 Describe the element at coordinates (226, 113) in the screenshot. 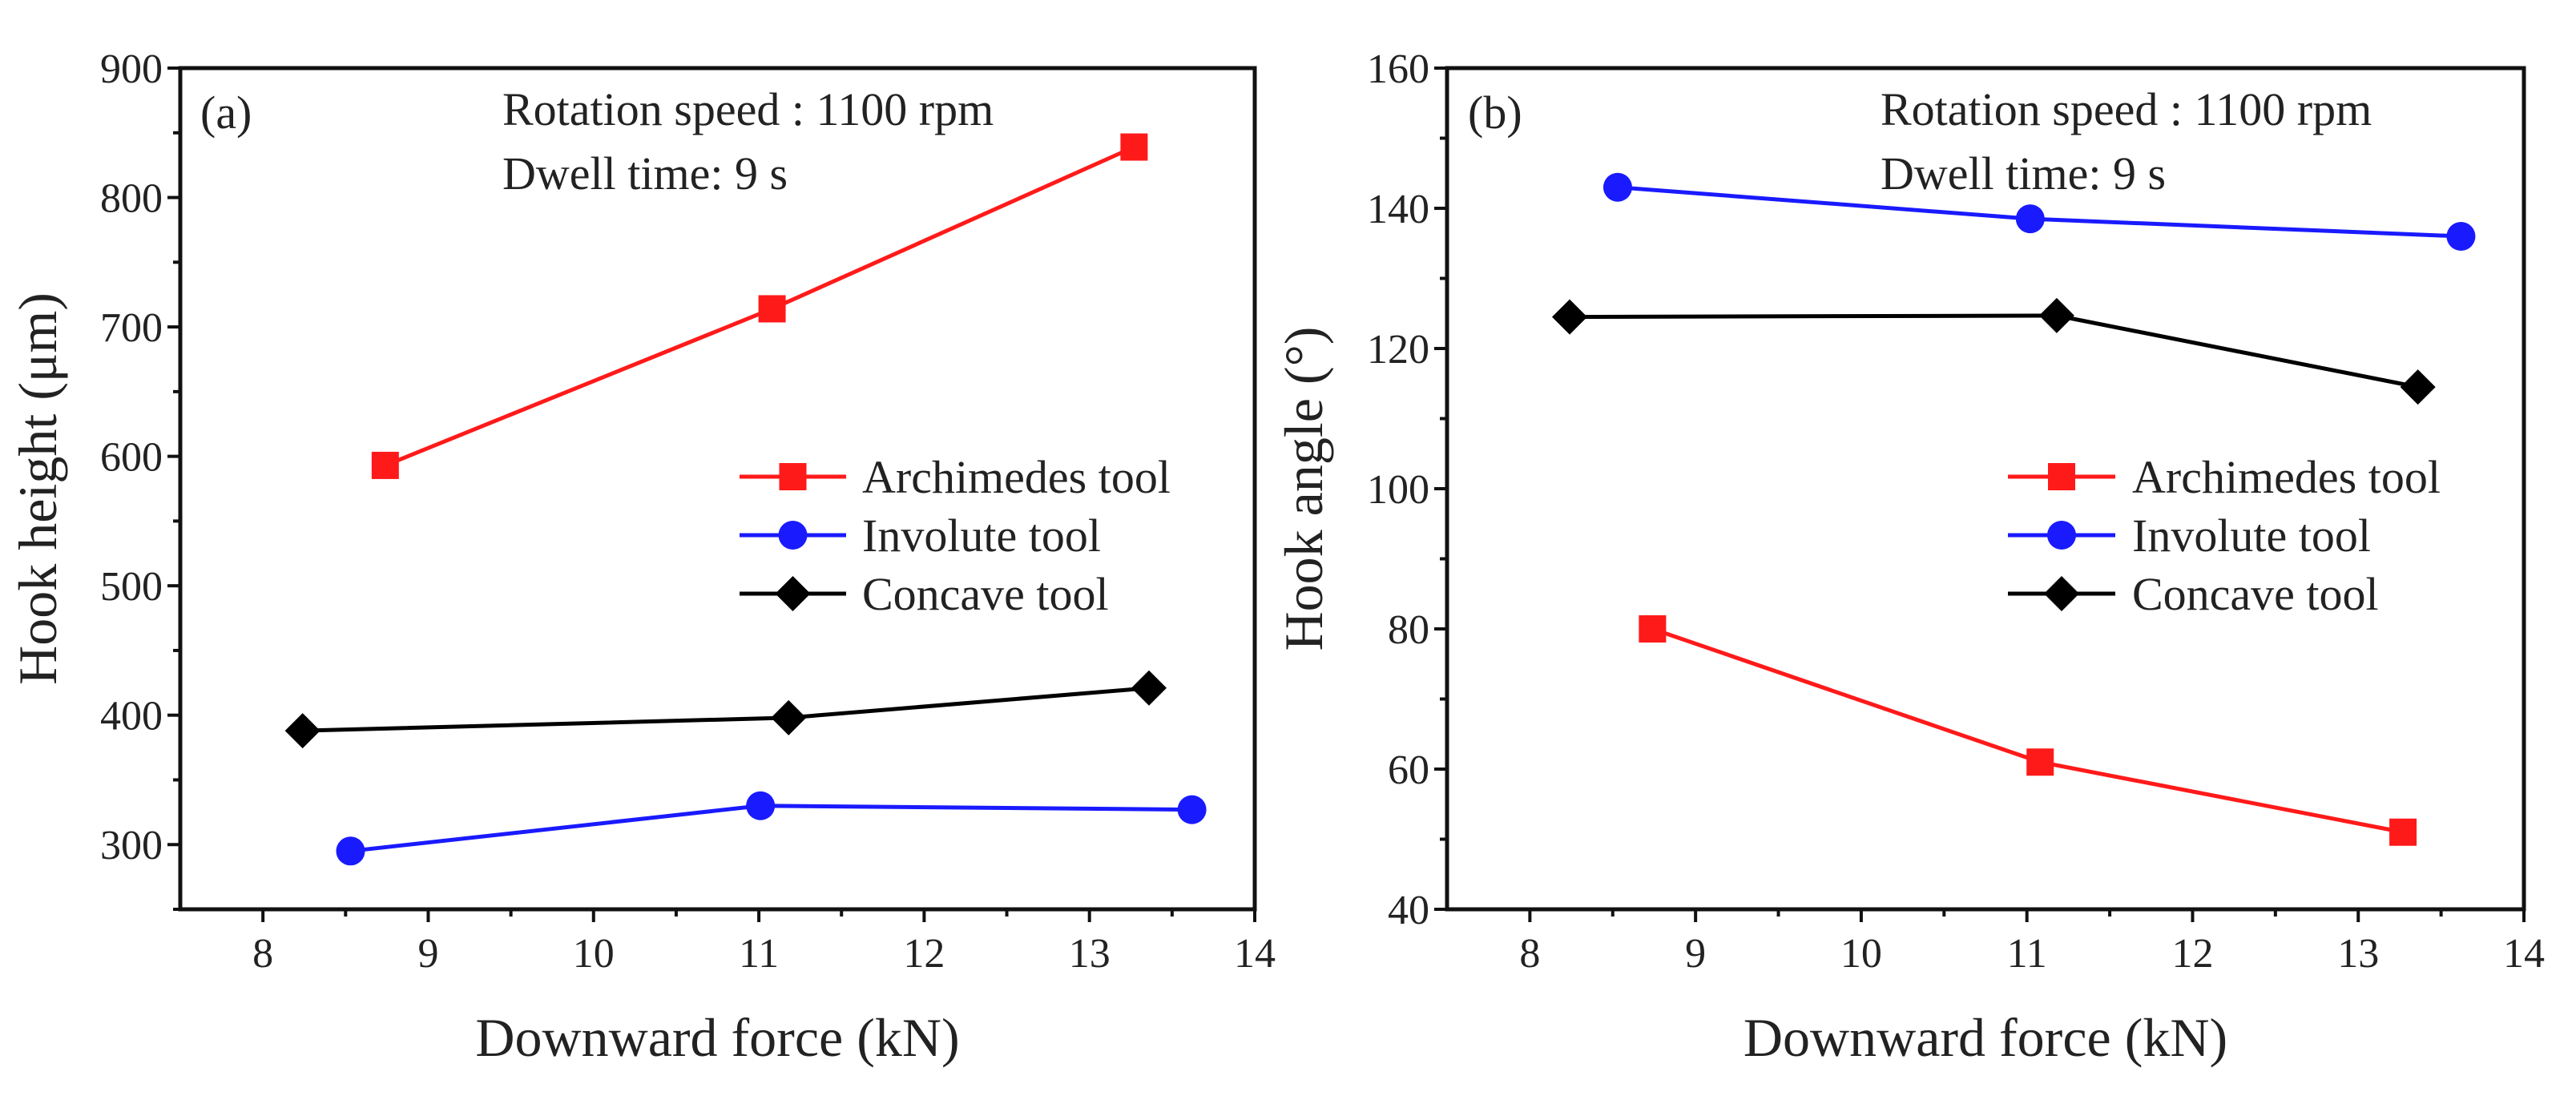

I see `panel-label: (a)` at that location.